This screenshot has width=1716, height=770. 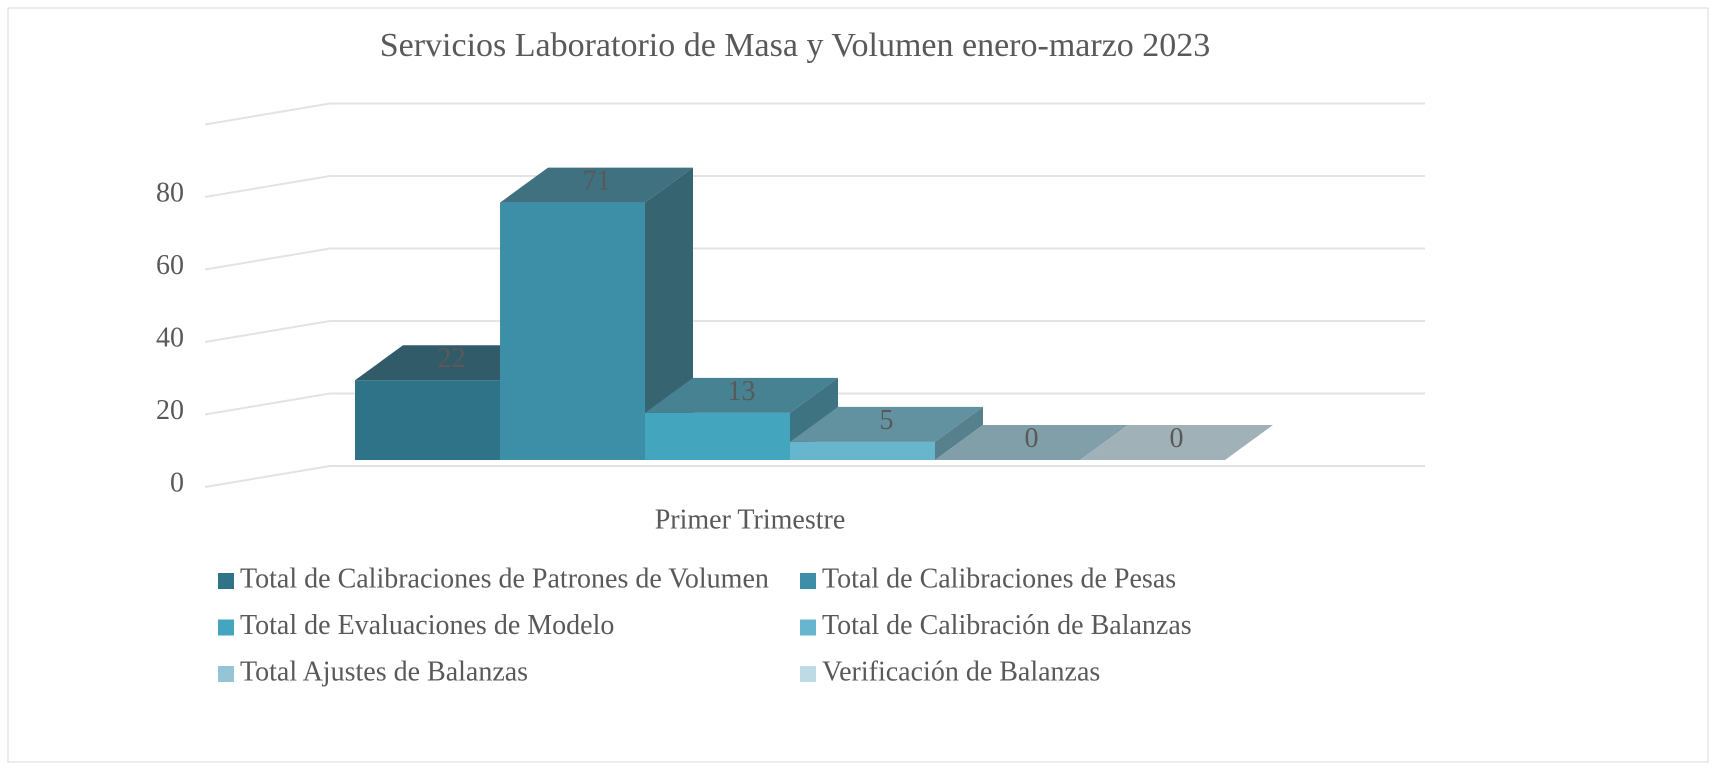 I want to click on y-tick-label: 60, so click(x=170, y=265).